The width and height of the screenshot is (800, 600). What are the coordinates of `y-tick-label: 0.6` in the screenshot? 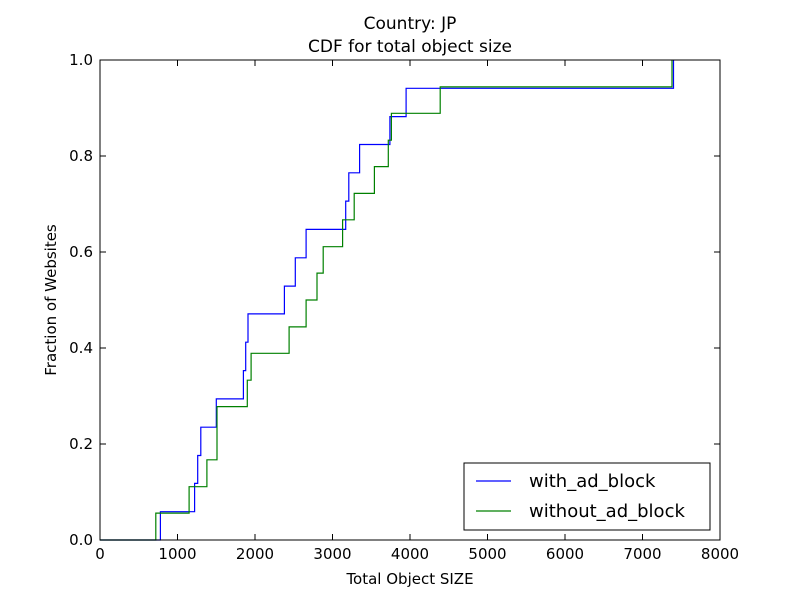 It's located at (81, 252).